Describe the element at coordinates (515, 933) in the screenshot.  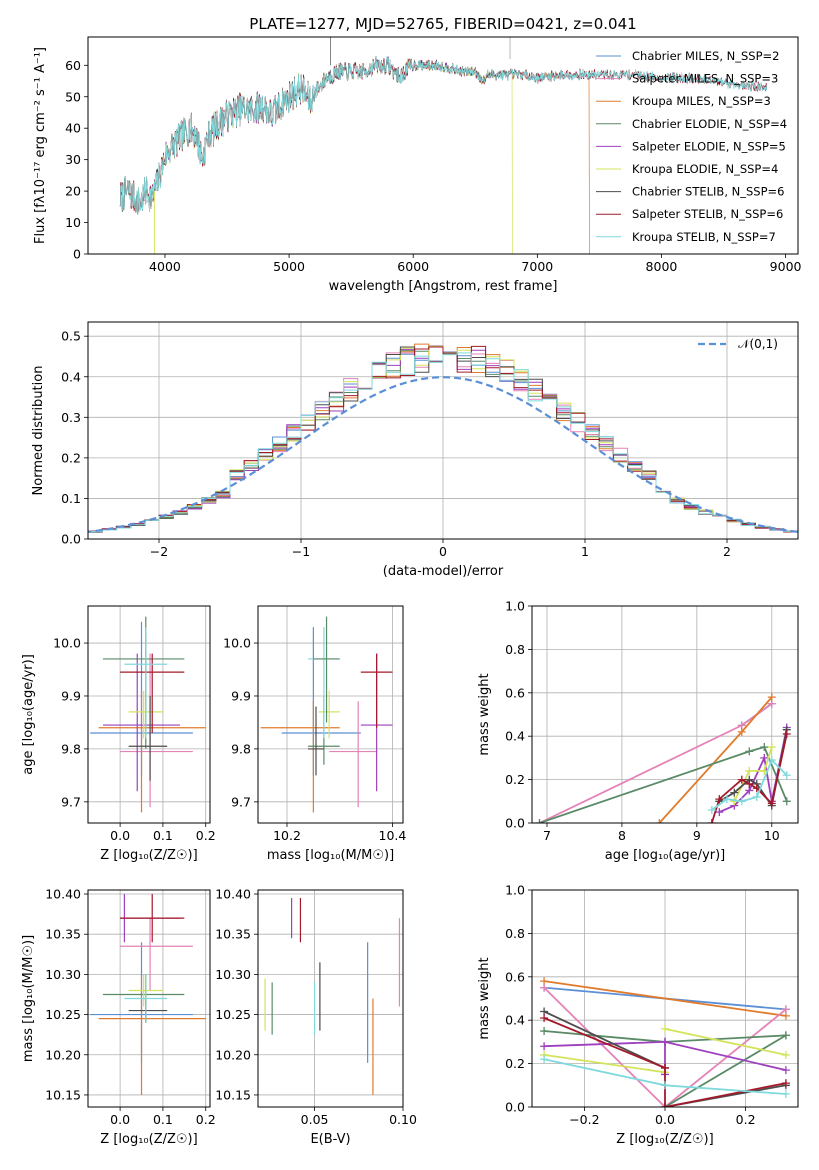
I see `y-tick-label: 0.8` at that location.